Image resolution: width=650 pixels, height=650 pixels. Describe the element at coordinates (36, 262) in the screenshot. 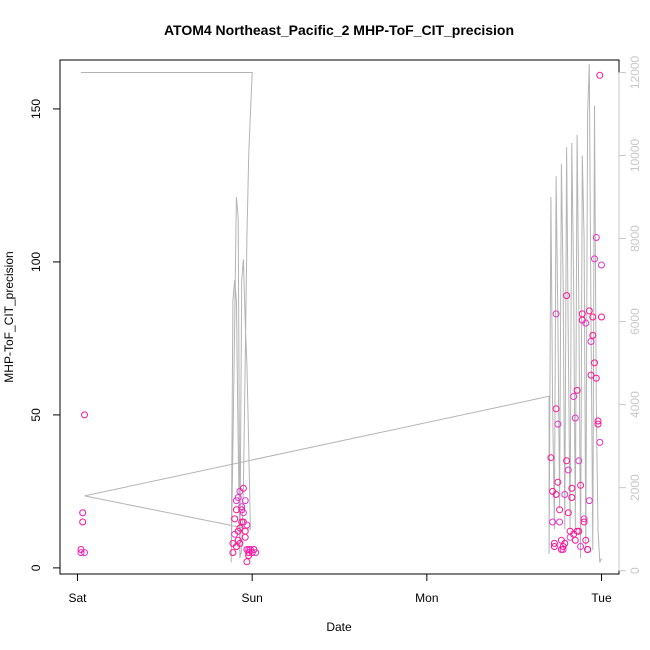

I see `y-tick-label: 100` at that location.